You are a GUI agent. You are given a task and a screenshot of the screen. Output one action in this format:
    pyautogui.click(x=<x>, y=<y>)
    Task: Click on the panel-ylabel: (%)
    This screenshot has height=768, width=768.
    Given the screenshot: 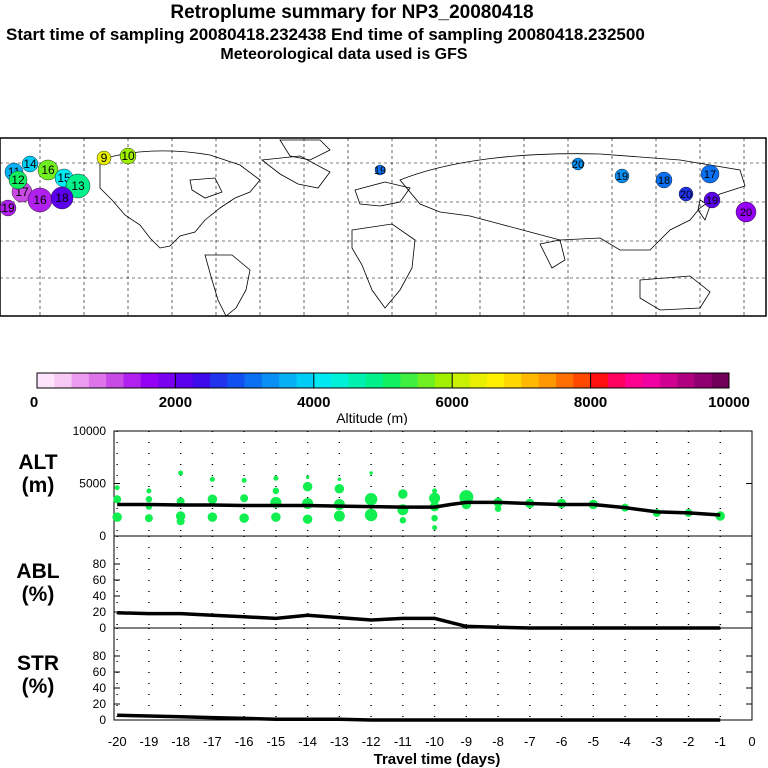 What is the action you would take?
    pyautogui.click(x=38, y=686)
    